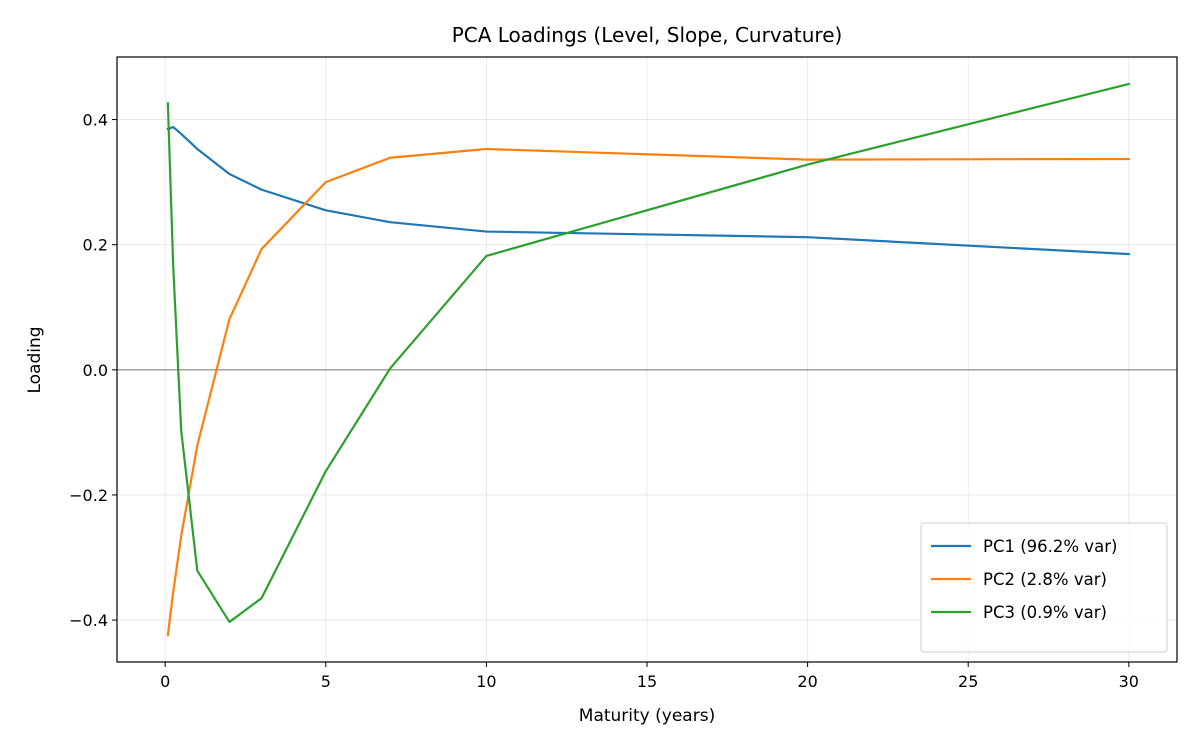 Image resolution: width=1200 pixels, height=750 pixels. Describe the element at coordinates (1045, 612) in the screenshot. I see `legend-label-pc3: PC3 (0.9% var)` at that location.